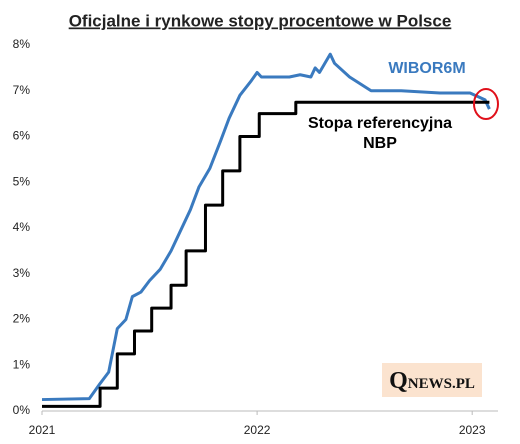 This screenshot has width=520, height=444. Describe the element at coordinates (257, 430) in the screenshot. I see `x-tick-label: 2022` at that location.